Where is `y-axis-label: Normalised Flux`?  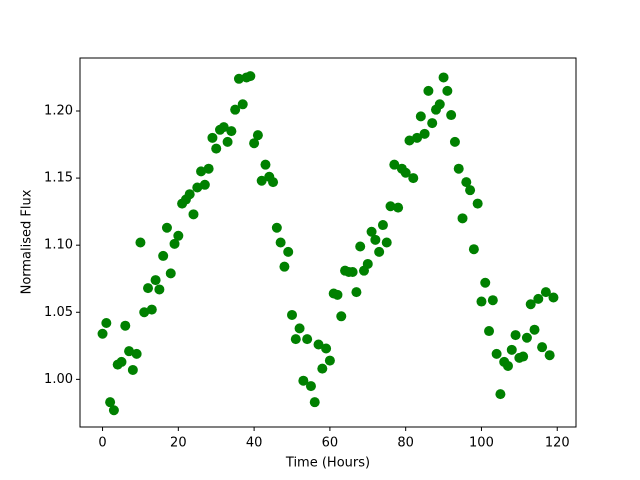
y-axis-label: Normalised Flux is located at coordinates (27, 241).